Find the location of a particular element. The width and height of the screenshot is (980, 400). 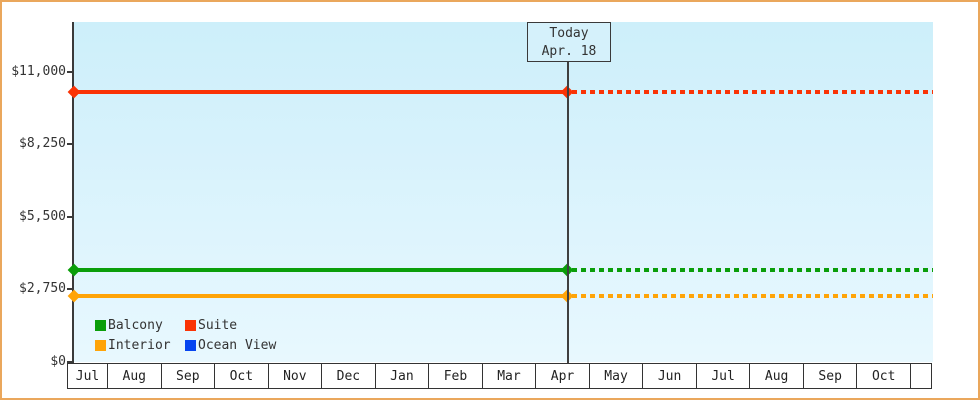

month-cell-mar-8: Mar is located at coordinates (510, 376).